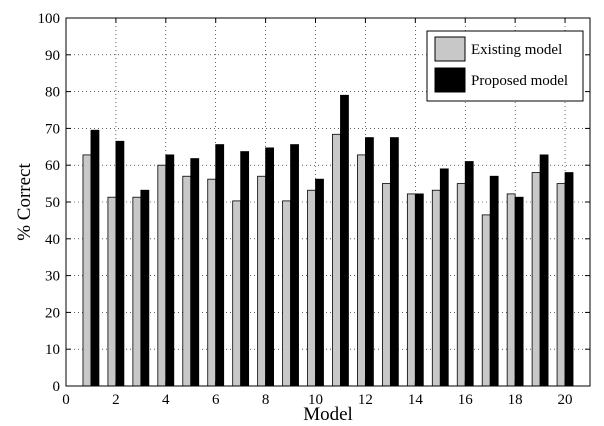 This screenshot has width=604, height=426. I want to click on x-tick-label: 6, so click(216, 400).